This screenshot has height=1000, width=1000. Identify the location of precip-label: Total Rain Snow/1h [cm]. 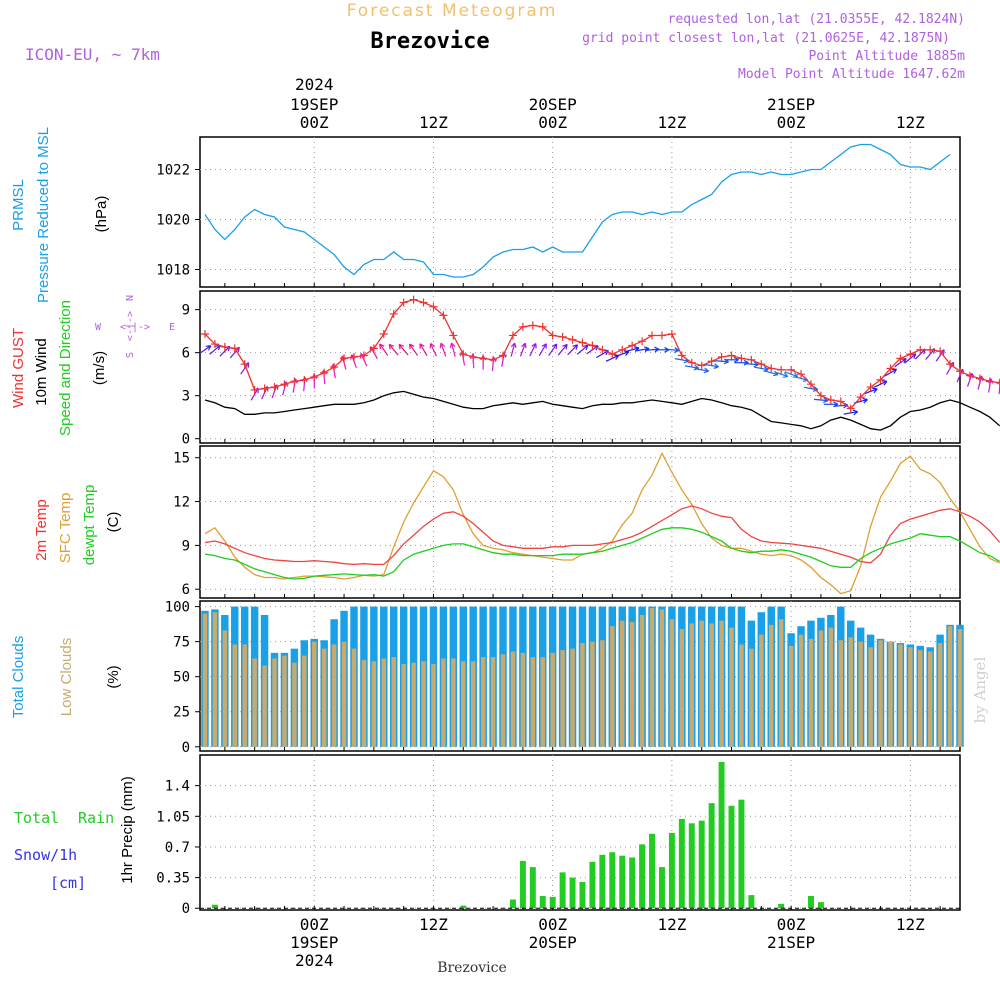
(64, 850).